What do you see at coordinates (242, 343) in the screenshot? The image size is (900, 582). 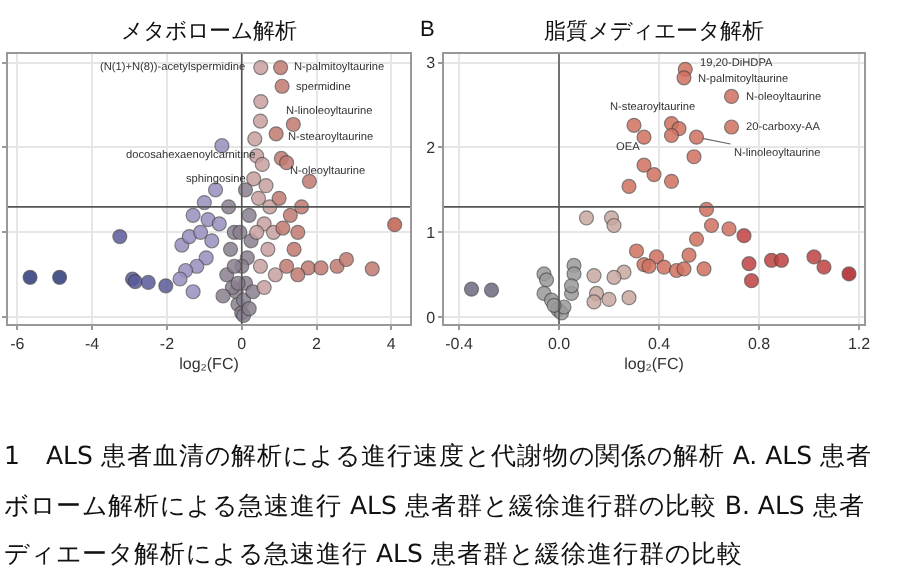 I see `x-tick-label: 0` at bounding box center [242, 343].